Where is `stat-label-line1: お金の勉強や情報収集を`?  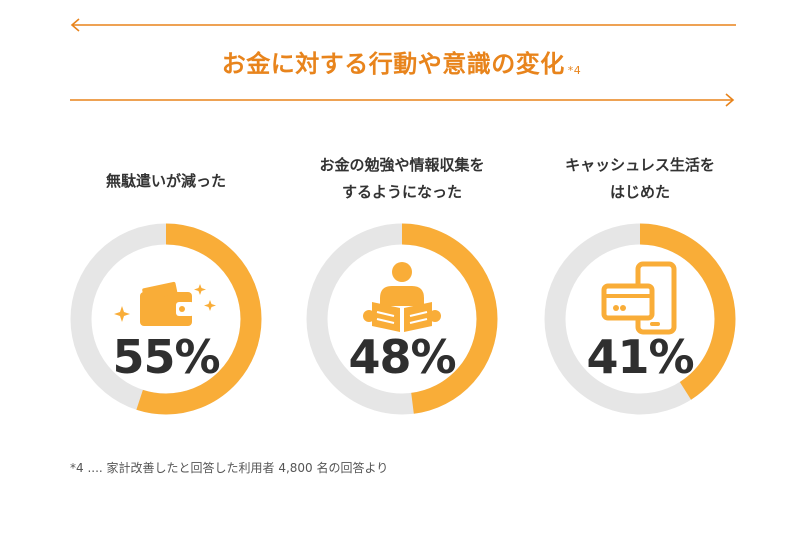 stat-label-line1: お金の勉強や情報収集を is located at coordinates (402, 165).